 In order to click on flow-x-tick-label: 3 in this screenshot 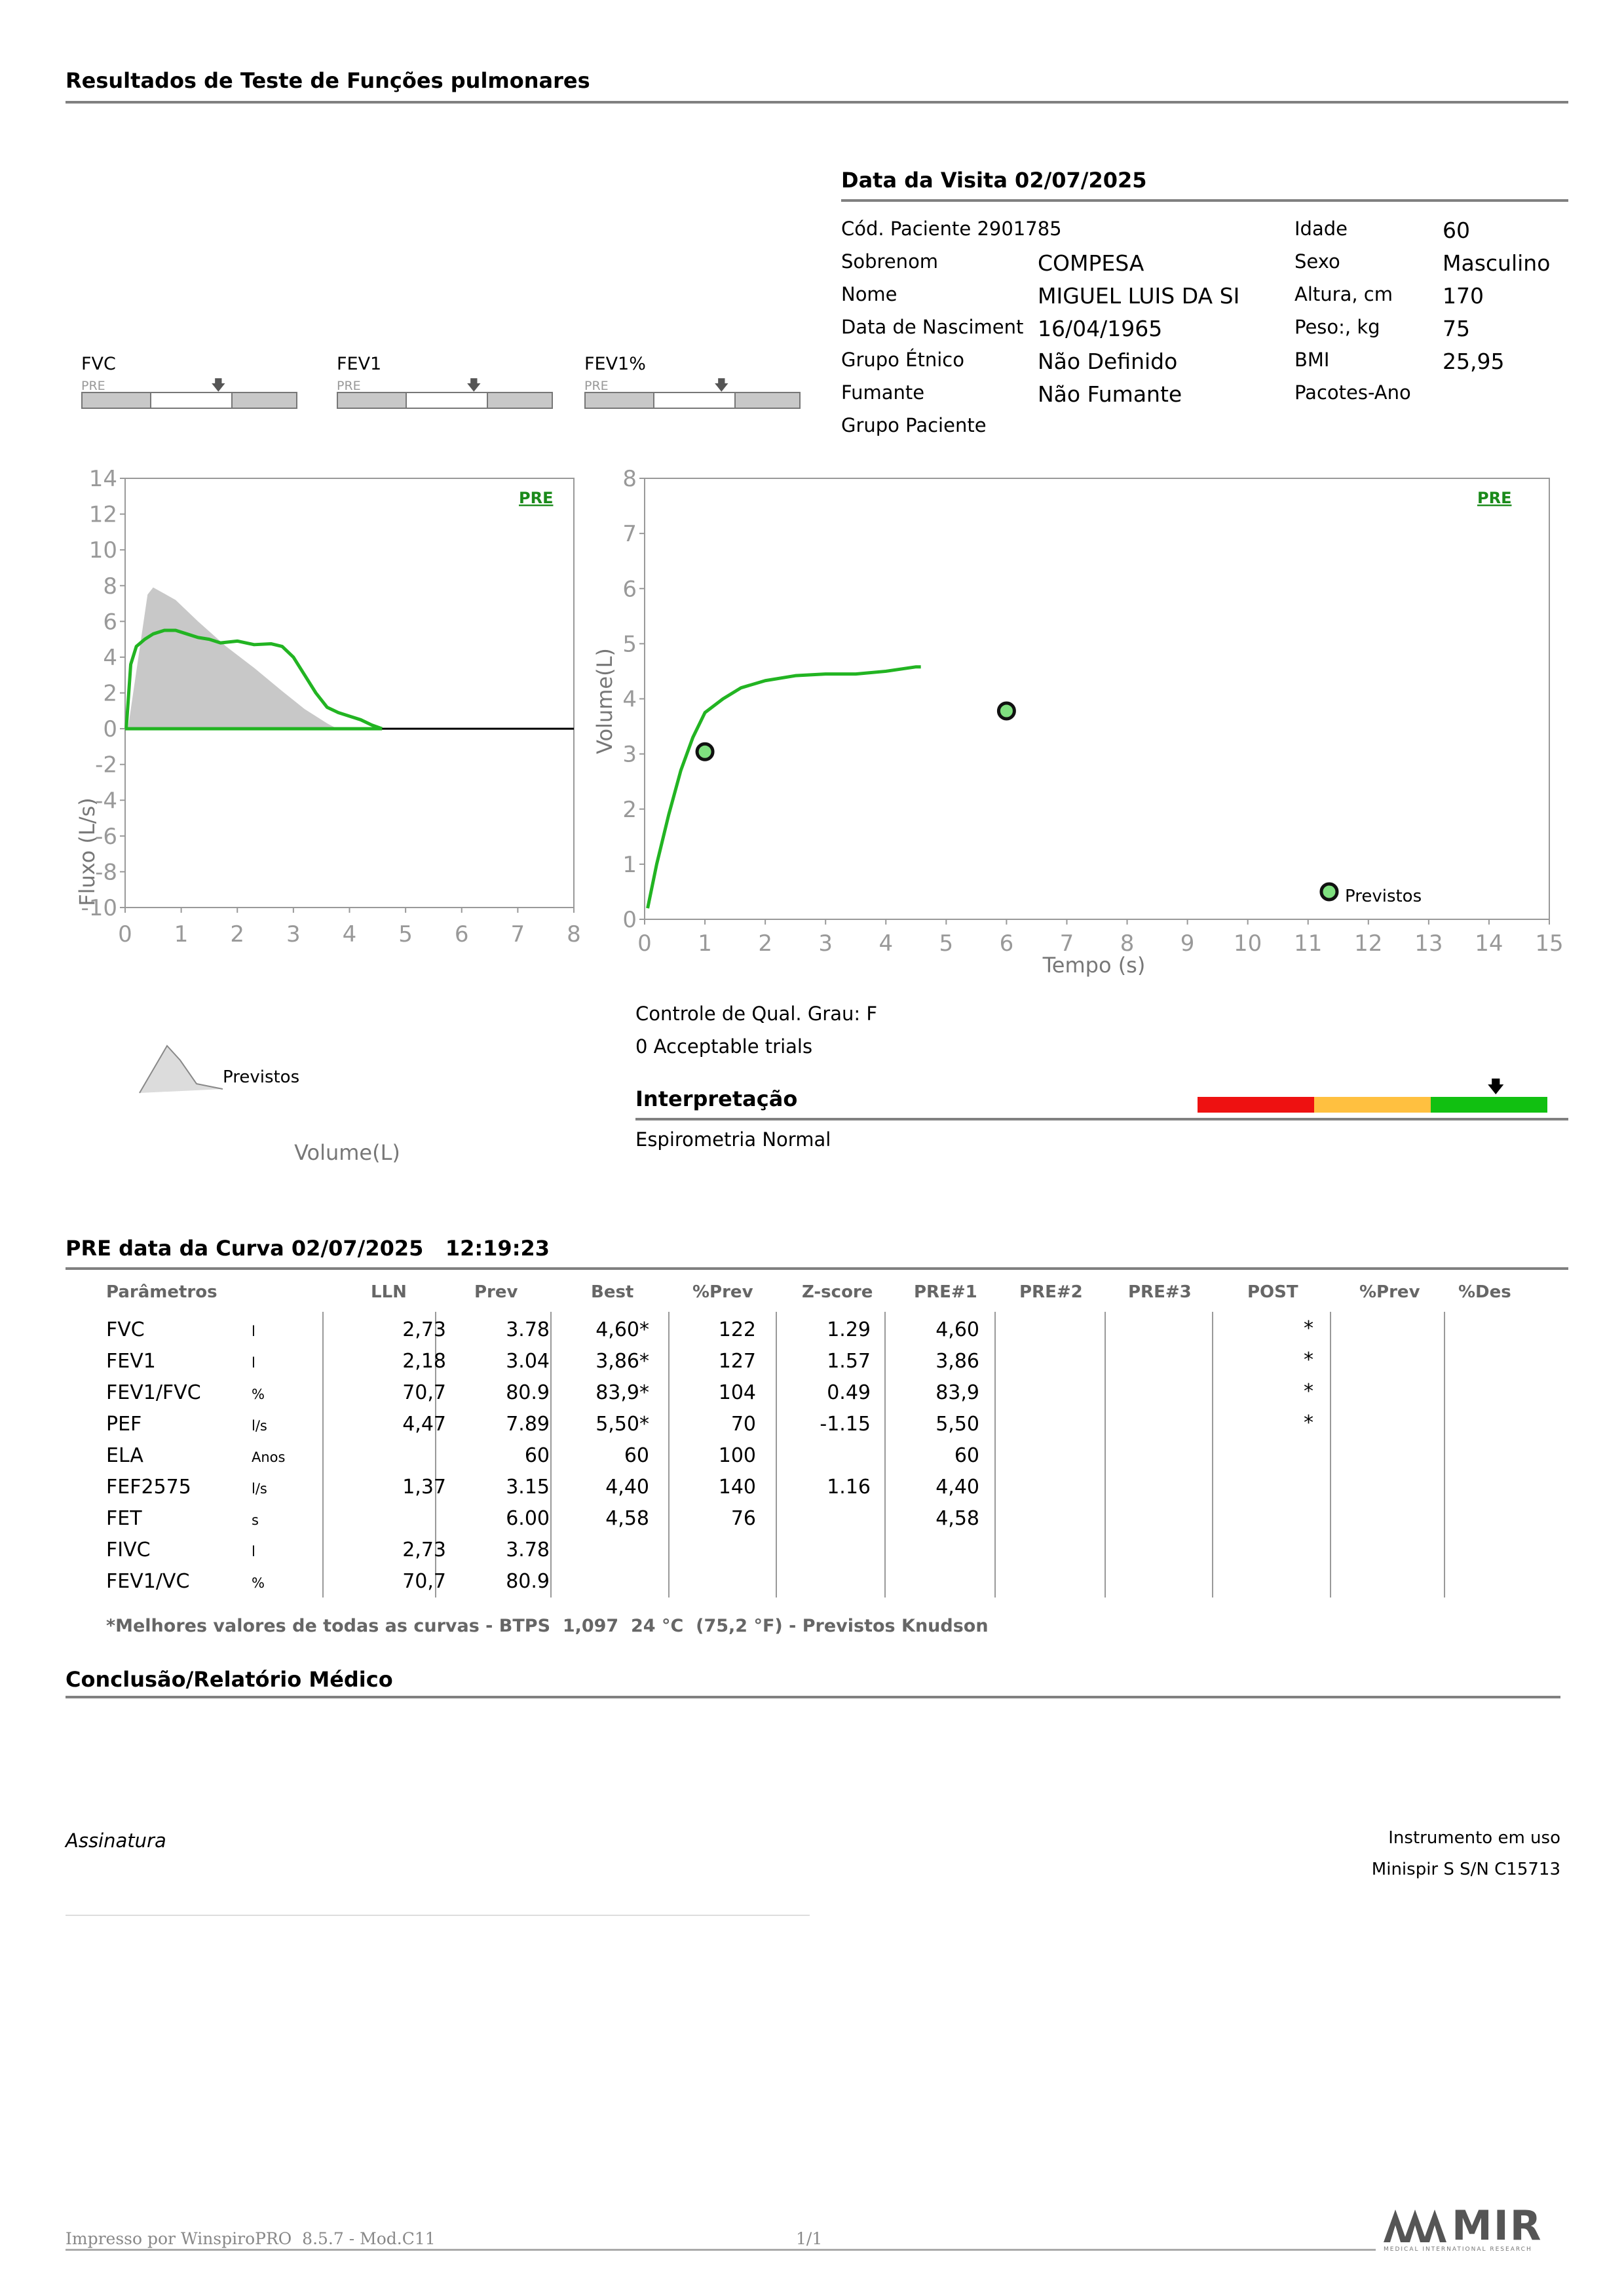, I will do `click(293, 934)`.